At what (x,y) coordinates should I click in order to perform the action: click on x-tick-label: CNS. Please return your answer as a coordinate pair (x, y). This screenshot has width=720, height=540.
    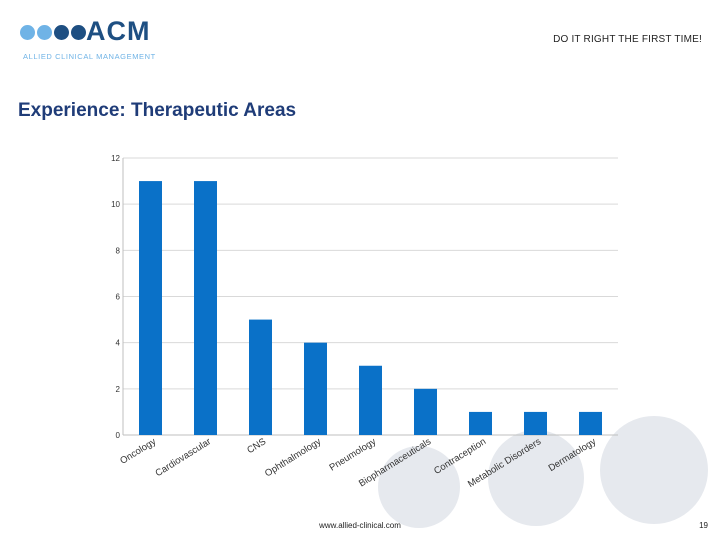
    Looking at the image, I should click on (256, 446).